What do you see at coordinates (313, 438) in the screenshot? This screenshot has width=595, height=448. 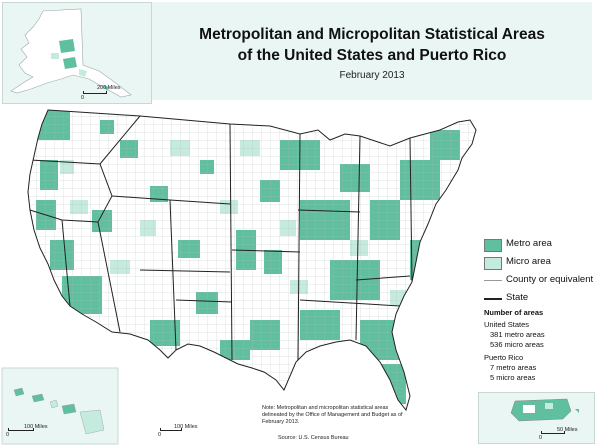 I see `map-source: Source: U.S. Census Bureau` at bounding box center [313, 438].